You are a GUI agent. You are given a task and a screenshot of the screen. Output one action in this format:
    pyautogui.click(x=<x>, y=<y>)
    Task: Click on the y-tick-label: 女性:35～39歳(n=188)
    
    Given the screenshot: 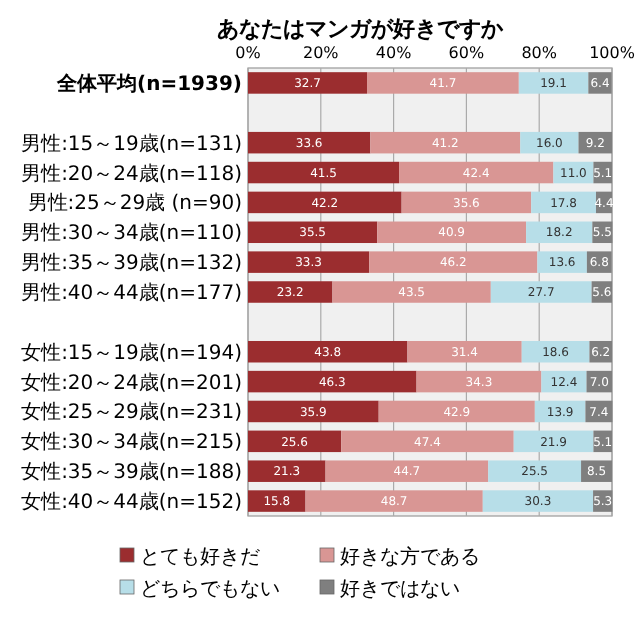 What is the action you would take?
    pyautogui.click(x=132, y=472)
    